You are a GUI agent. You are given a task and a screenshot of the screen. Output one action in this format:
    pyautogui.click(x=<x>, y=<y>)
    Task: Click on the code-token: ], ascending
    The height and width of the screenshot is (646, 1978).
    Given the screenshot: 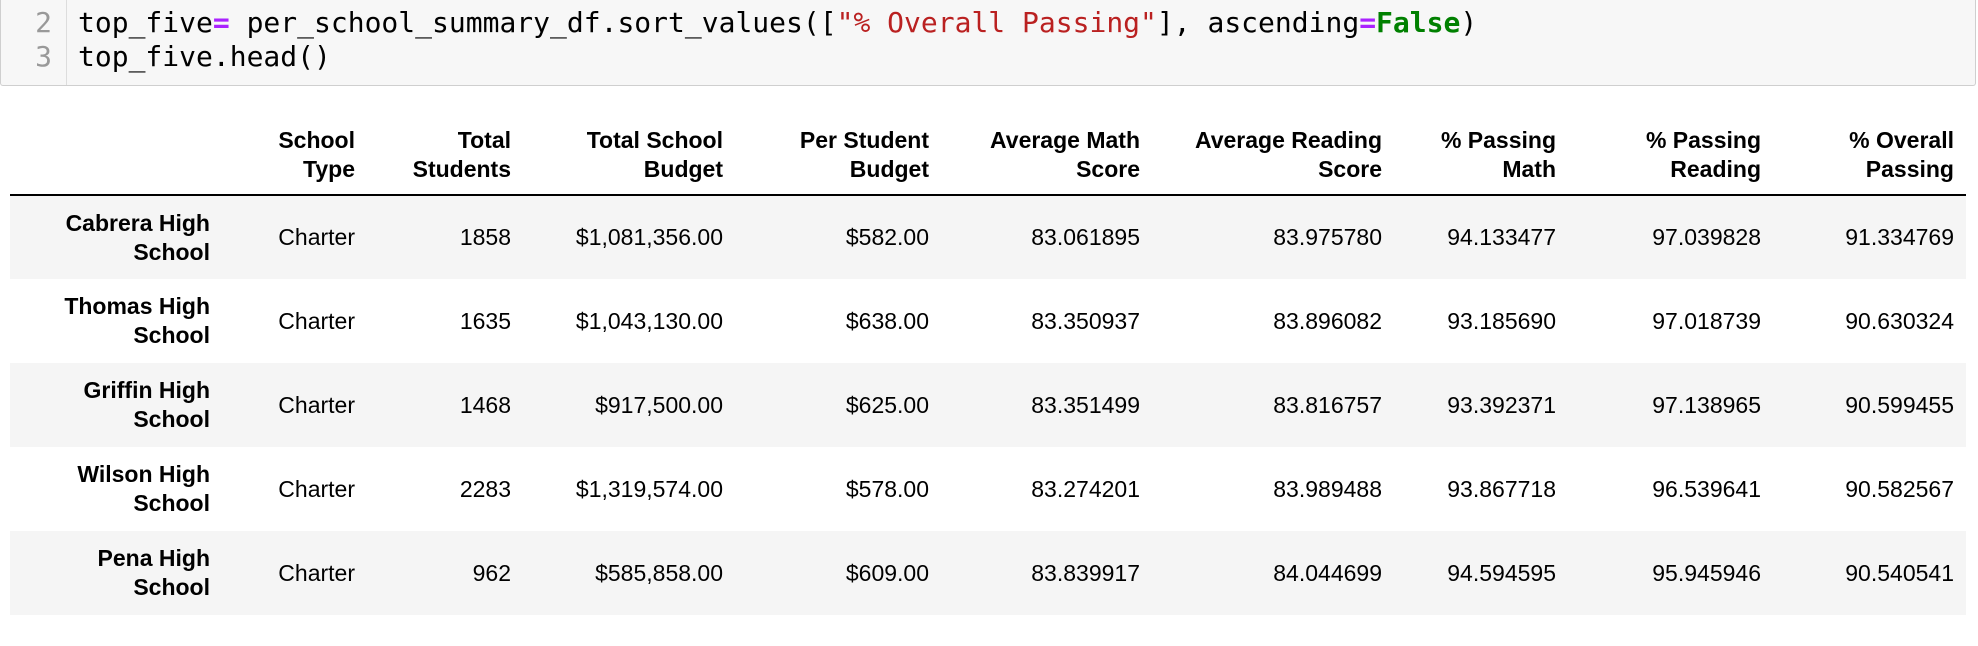 What is the action you would take?
    pyautogui.click(x=1258, y=22)
    